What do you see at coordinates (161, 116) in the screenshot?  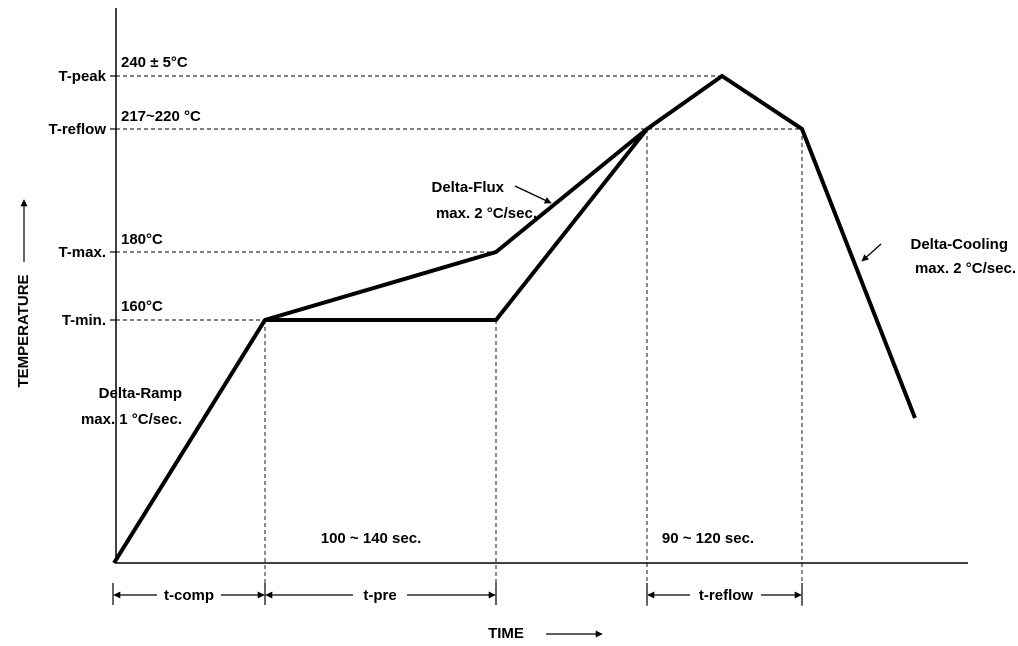 I see `value-t-reflow: 217~220 °C` at bounding box center [161, 116].